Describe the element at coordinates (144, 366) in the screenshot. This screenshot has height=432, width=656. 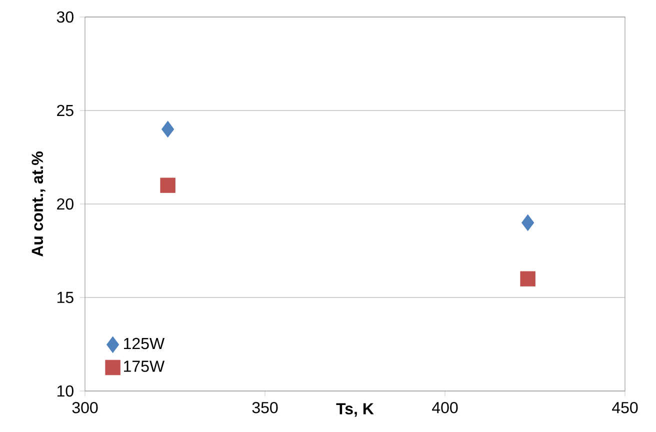
I see `legend-label: 175W` at that location.